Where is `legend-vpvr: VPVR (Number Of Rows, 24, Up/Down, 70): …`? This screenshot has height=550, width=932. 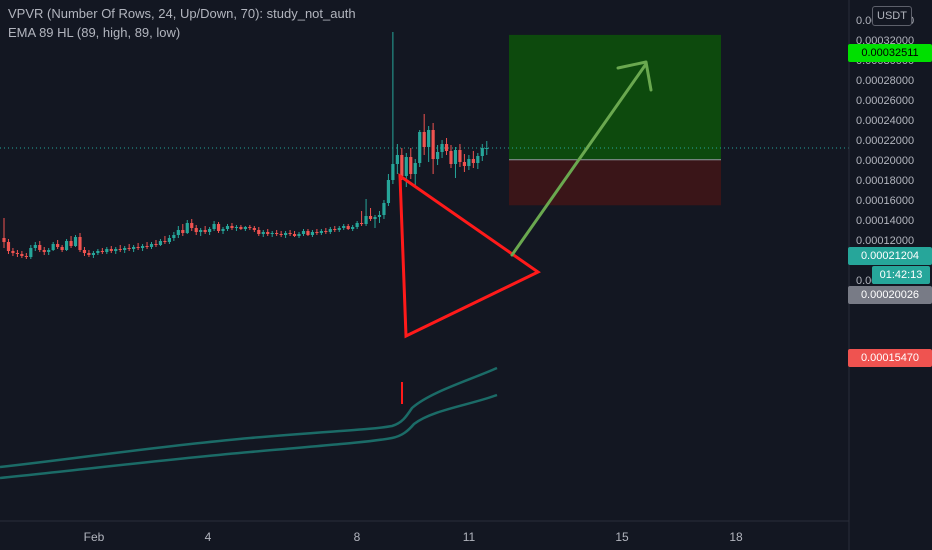 legend-vpvr: VPVR (Number Of Rows, 24, Up/Down, 70): … is located at coordinates (182, 13).